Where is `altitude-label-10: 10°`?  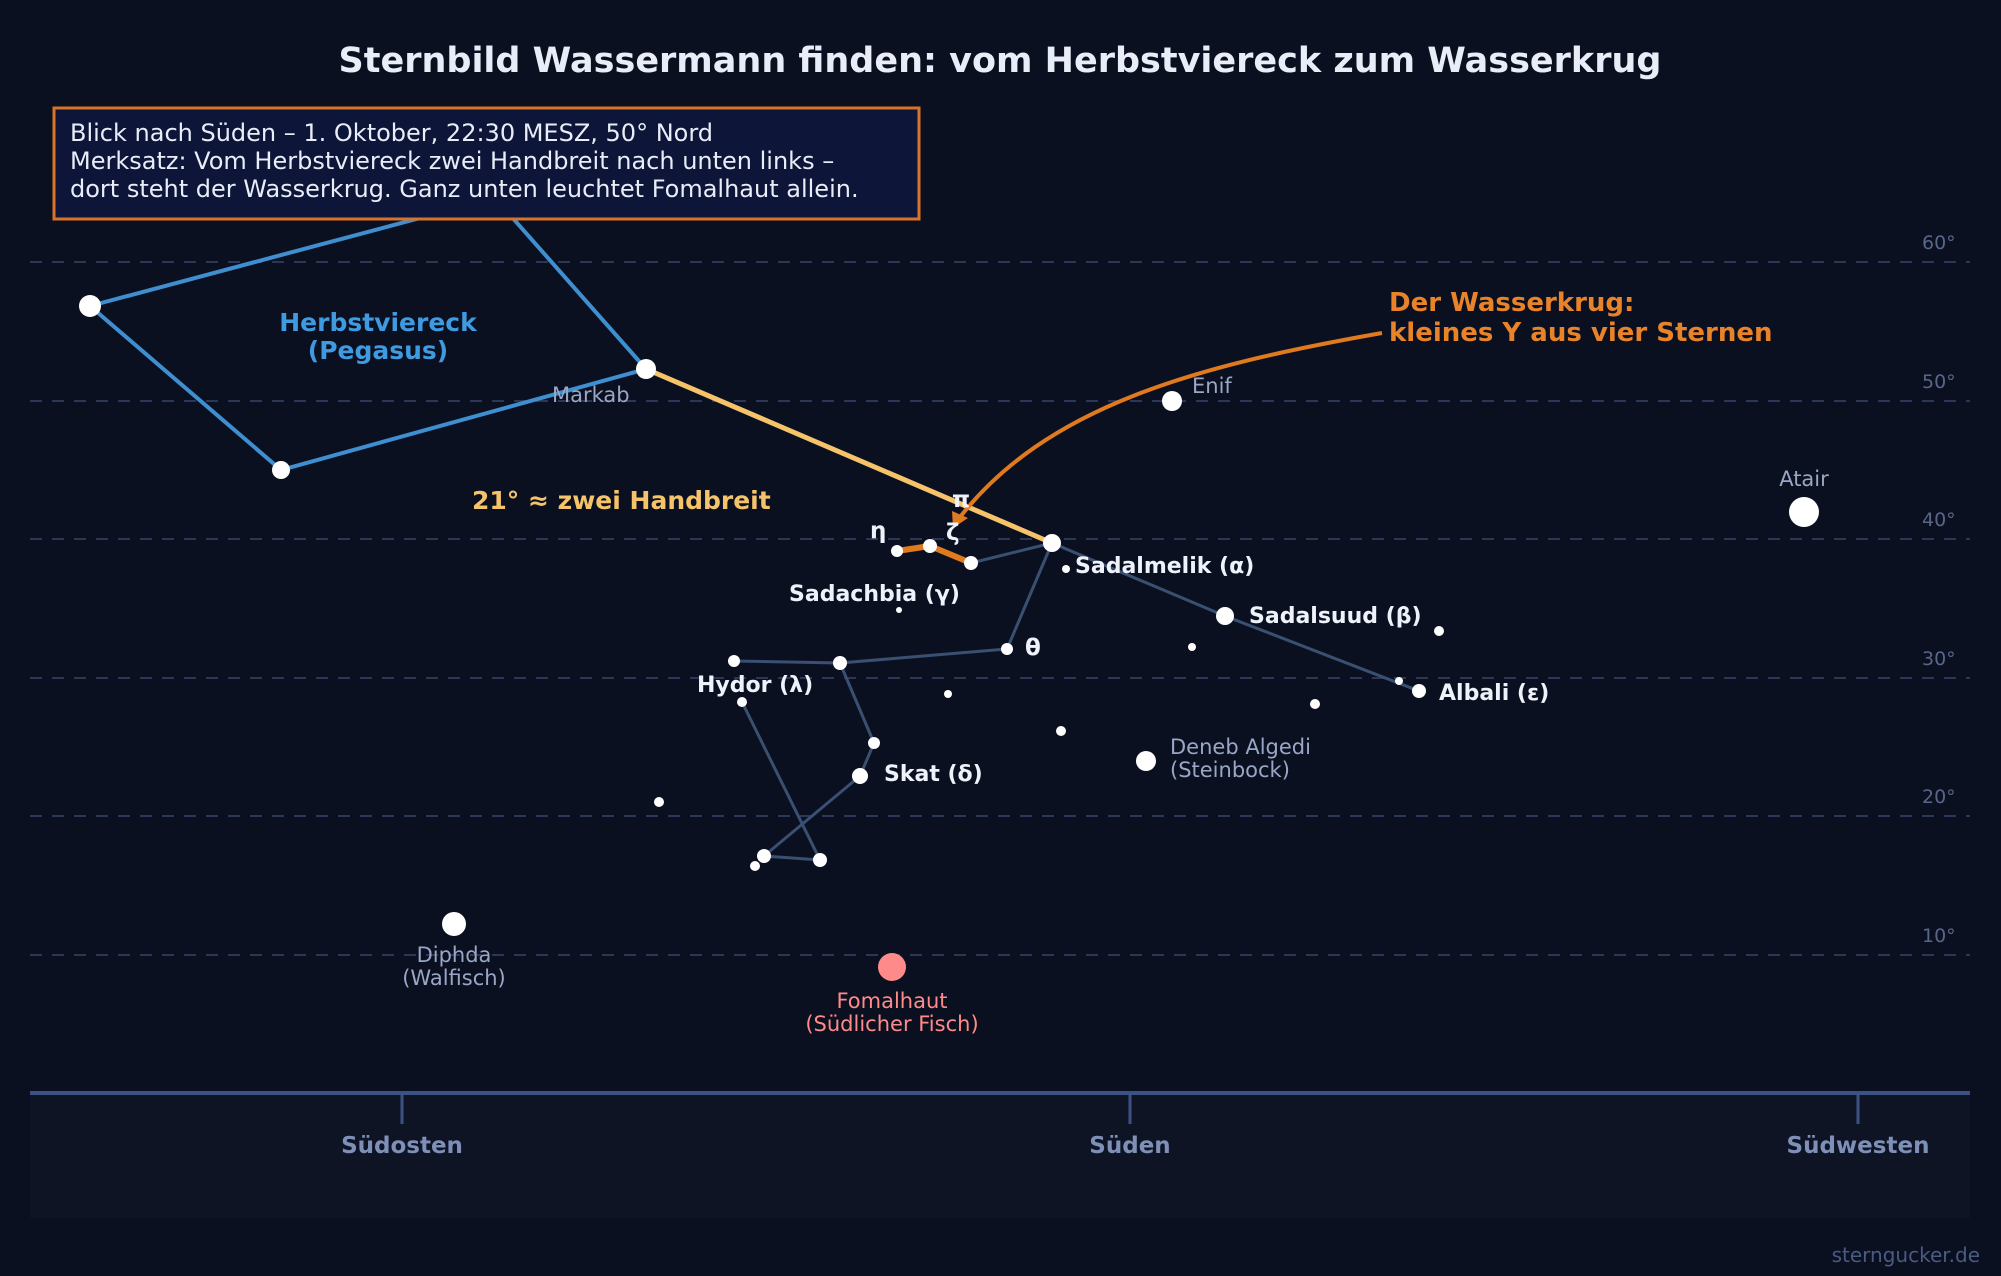
altitude-label-10: 10° is located at coordinates (1939, 936).